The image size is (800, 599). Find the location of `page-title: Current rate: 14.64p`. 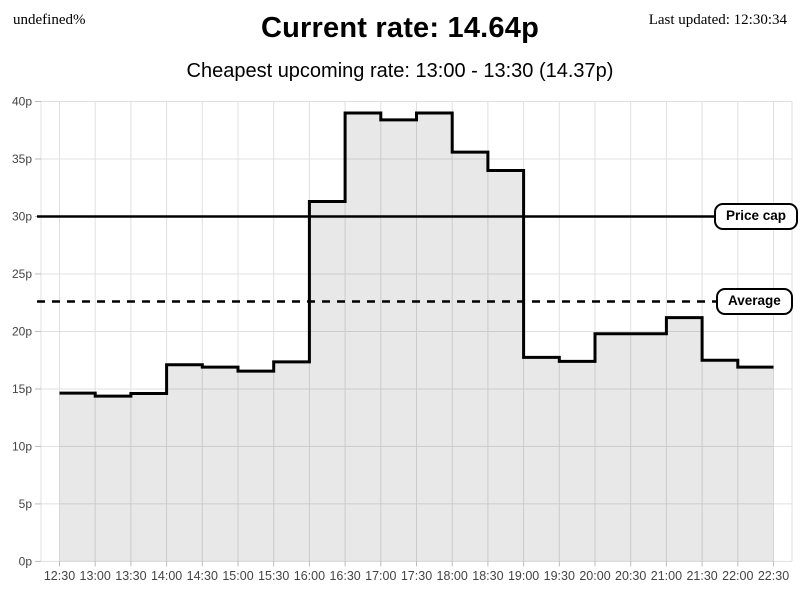

page-title: Current rate: 14.64p is located at coordinates (400, 28).